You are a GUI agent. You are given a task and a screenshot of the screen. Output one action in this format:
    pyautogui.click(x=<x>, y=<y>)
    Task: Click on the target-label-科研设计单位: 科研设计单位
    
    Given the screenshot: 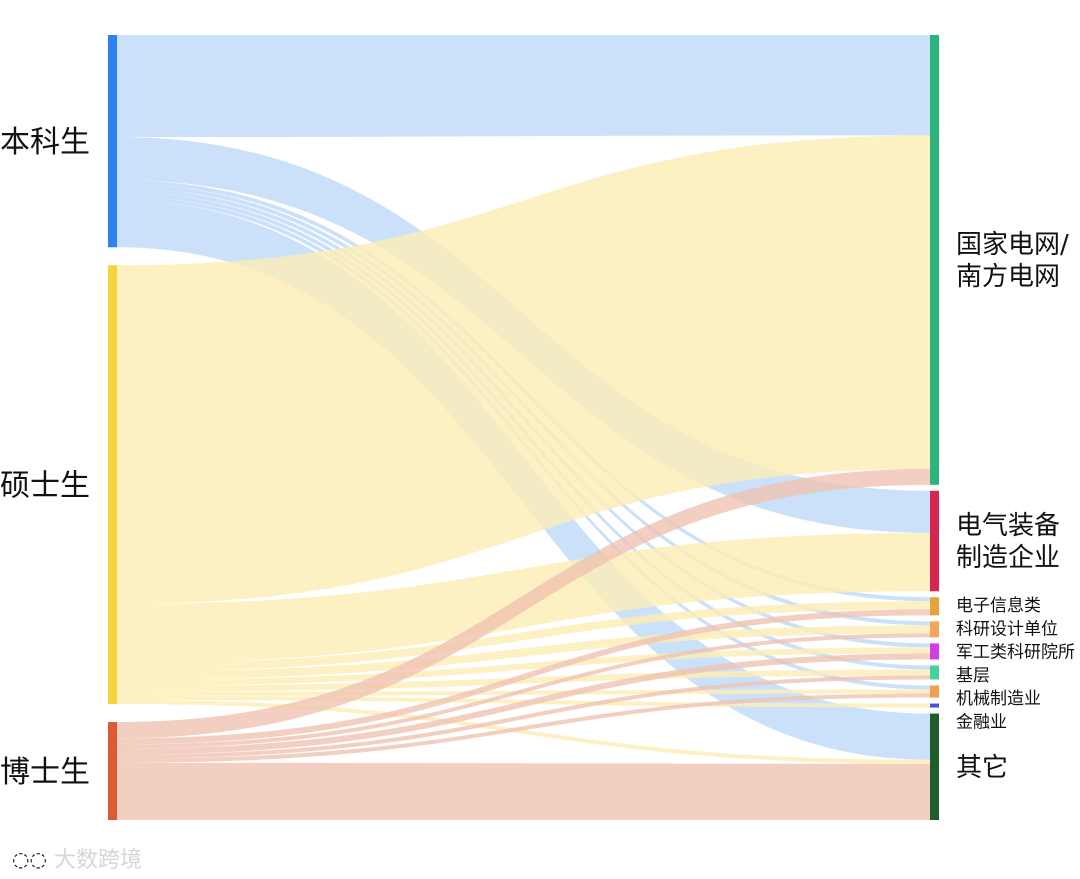 What is the action you would take?
    pyautogui.click(x=1007, y=629)
    